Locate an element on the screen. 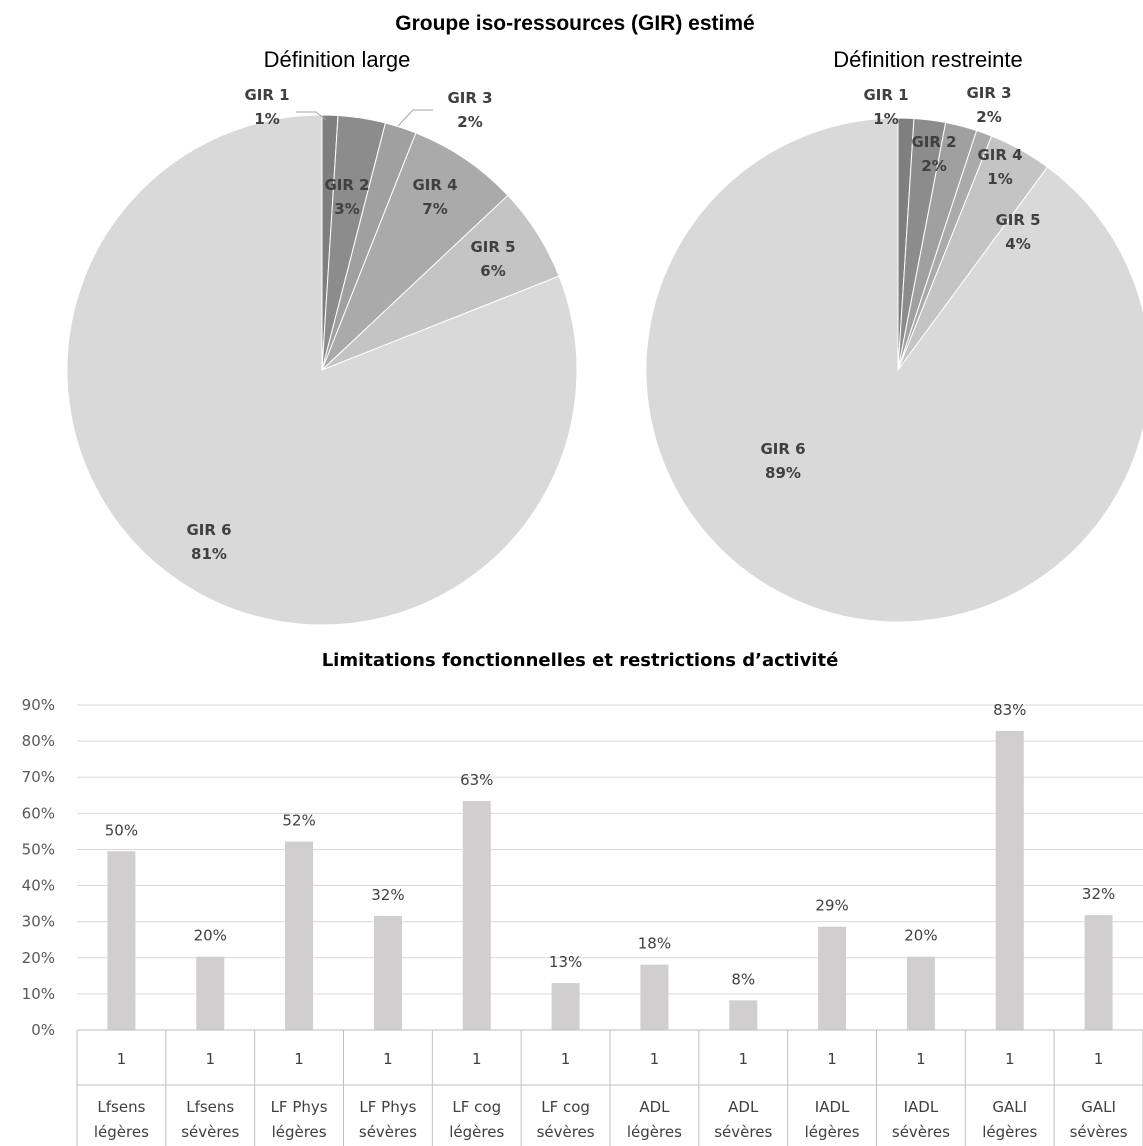  pie-label-value: 3% is located at coordinates (346, 209).